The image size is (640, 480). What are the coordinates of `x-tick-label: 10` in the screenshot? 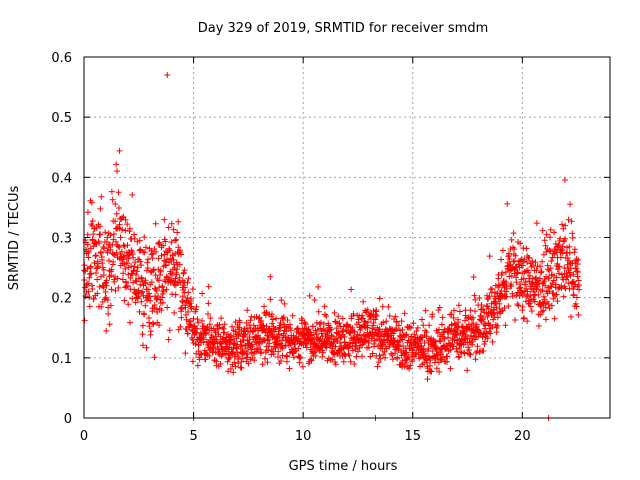 It's located at (303, 436).